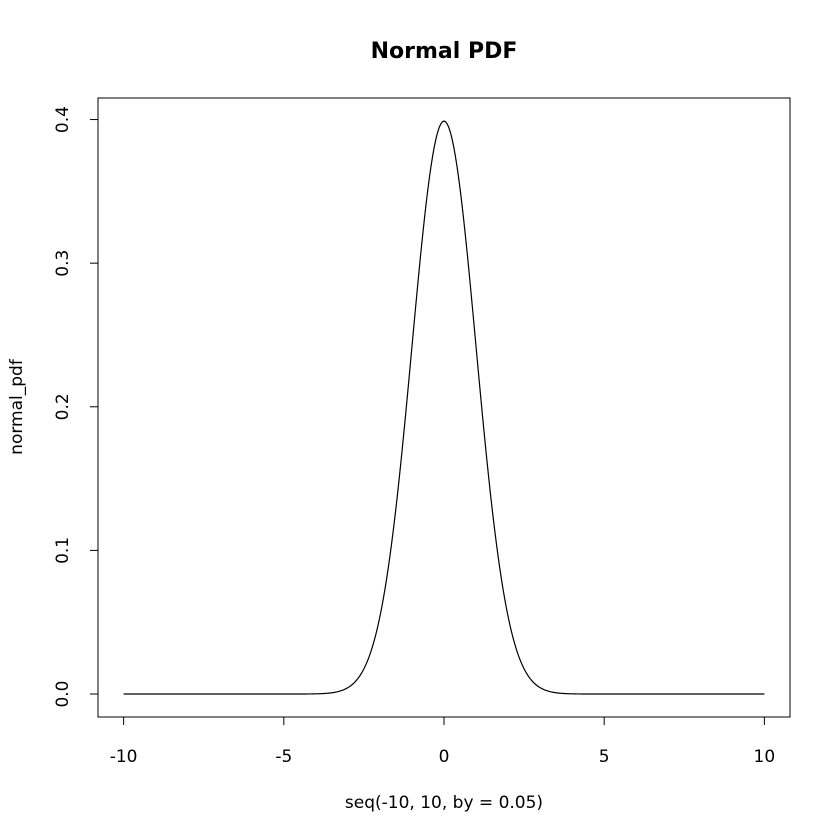 The height and width of the screenshot is (840, 840). Describe the element at coordinates (444, 51) in the screenshot. I see `chart-title: Normal PDF` at that location.